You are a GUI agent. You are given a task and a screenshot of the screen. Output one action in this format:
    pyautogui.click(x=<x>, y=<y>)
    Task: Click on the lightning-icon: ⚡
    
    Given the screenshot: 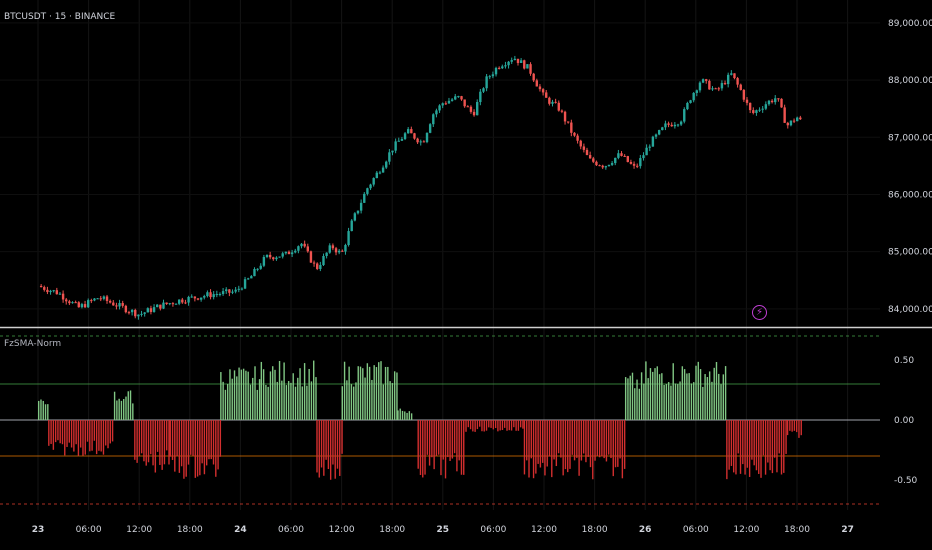 What is the action you would take?
    pyautogui.click(x=759, y=312)
    